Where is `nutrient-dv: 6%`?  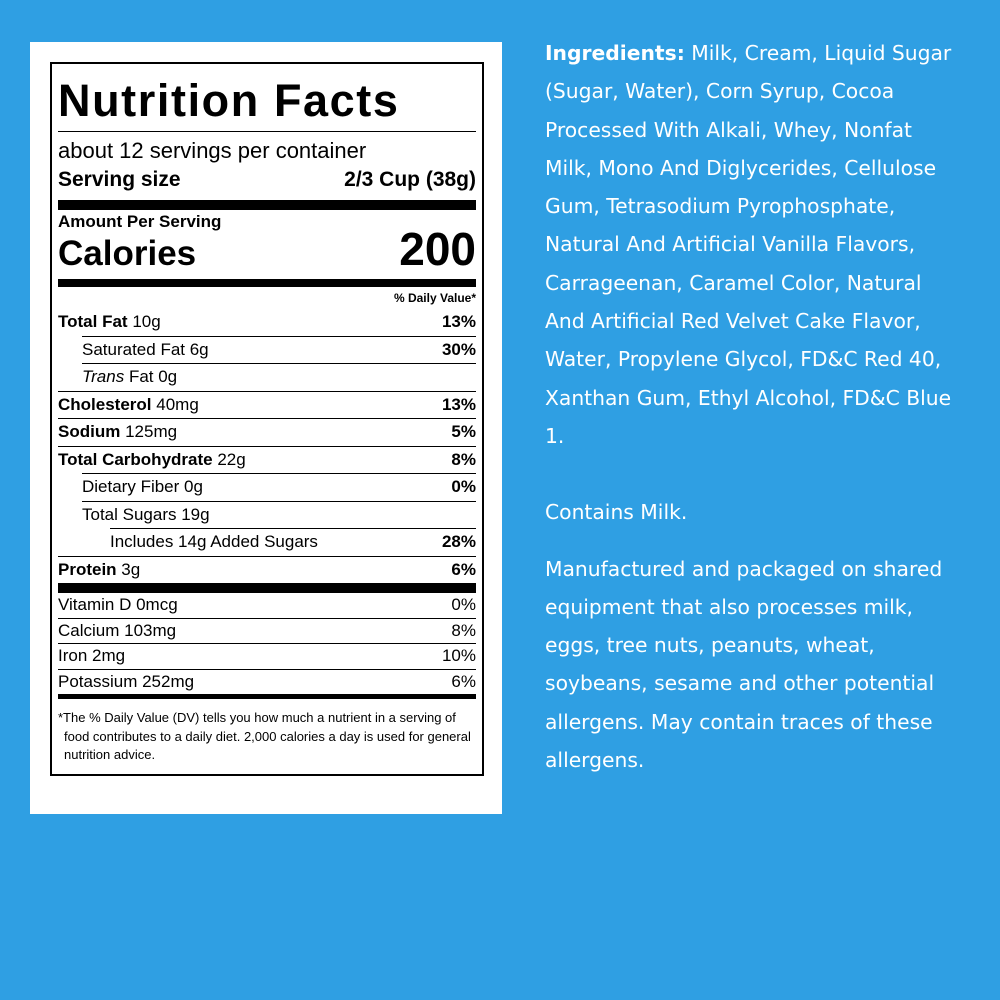 nutrient-dv: 6% is located at coordinates (463, 569).